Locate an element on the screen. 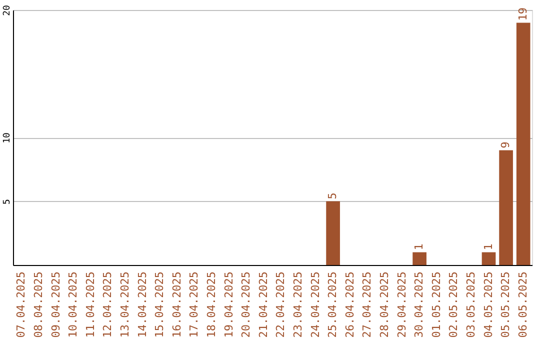 The image size is (540, 340). x-tick-label: 25.04.2025 is located at coordinates (333, 305).